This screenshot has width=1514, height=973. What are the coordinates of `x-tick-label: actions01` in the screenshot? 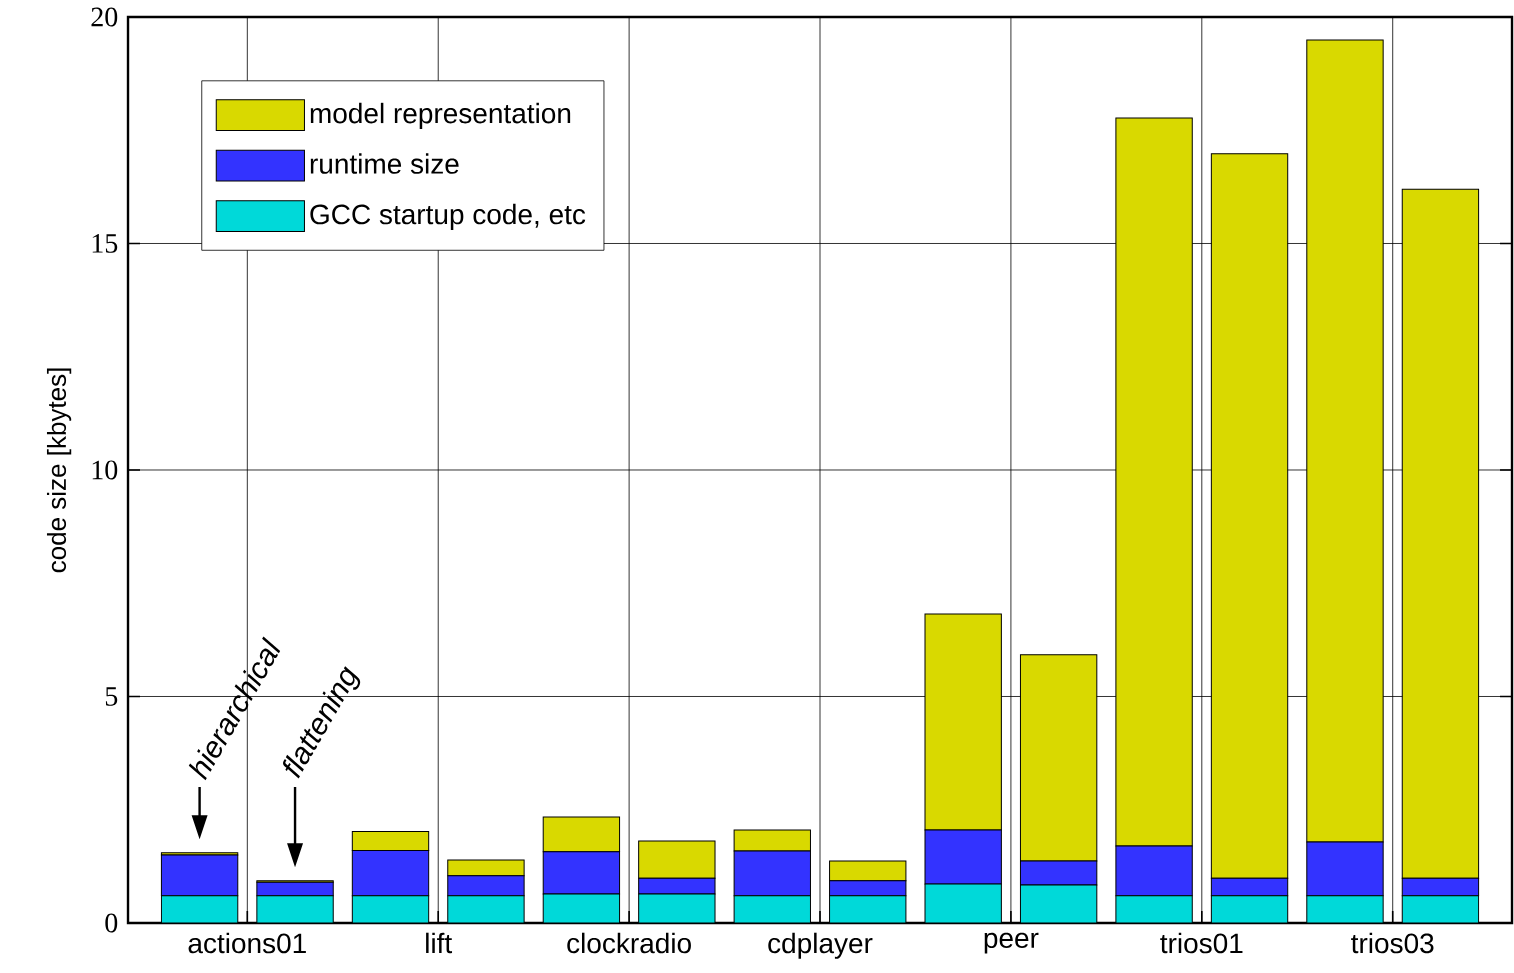 It's located at (247, 943).